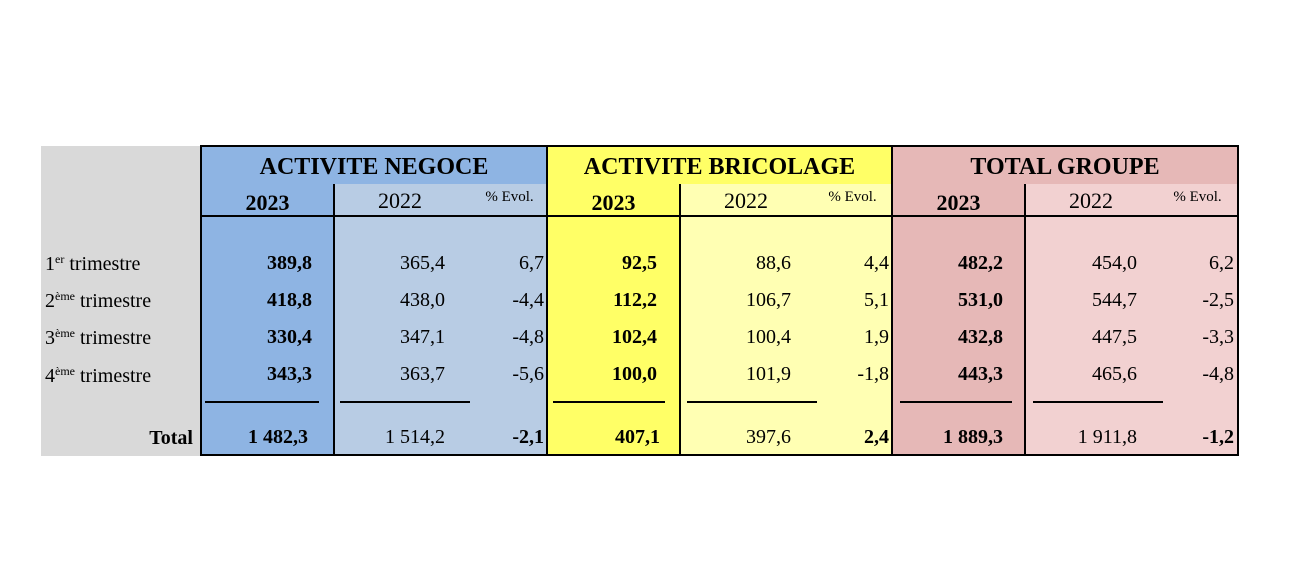 The width and height of the screenshot is (1300, 564). I want to click on table-cell: 389,8, so click(289, 263).